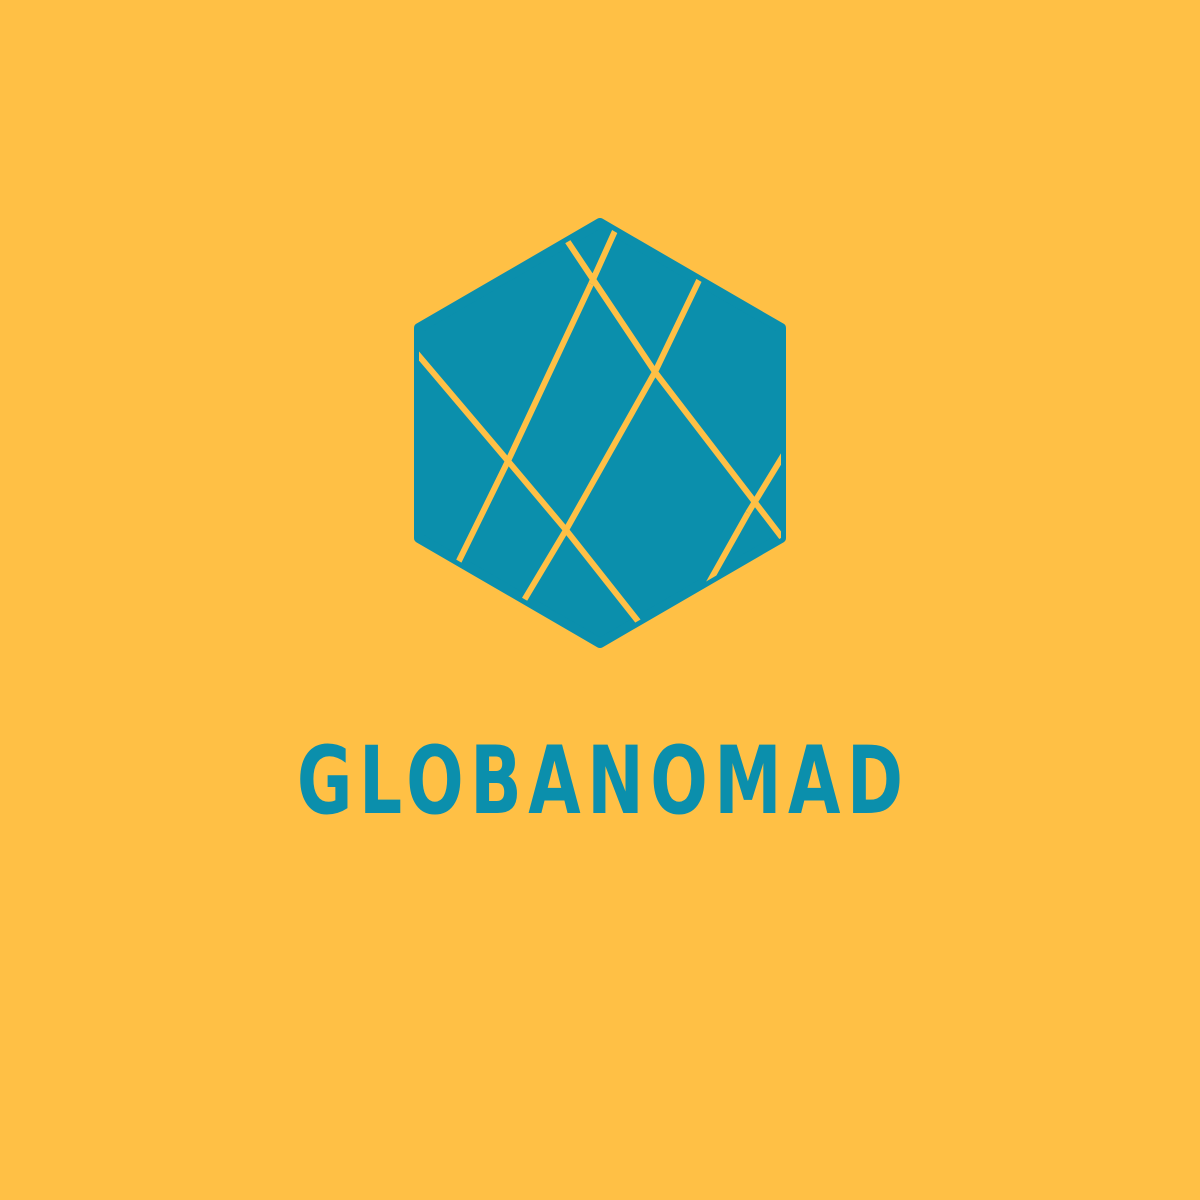 The width and height of the screenshot is (1200, 1200). What do you see at coordinates (603, 781) in the screenshot?
I see `brand-wordmark: GLOBANOMAD` at bounding box center [603, 781].